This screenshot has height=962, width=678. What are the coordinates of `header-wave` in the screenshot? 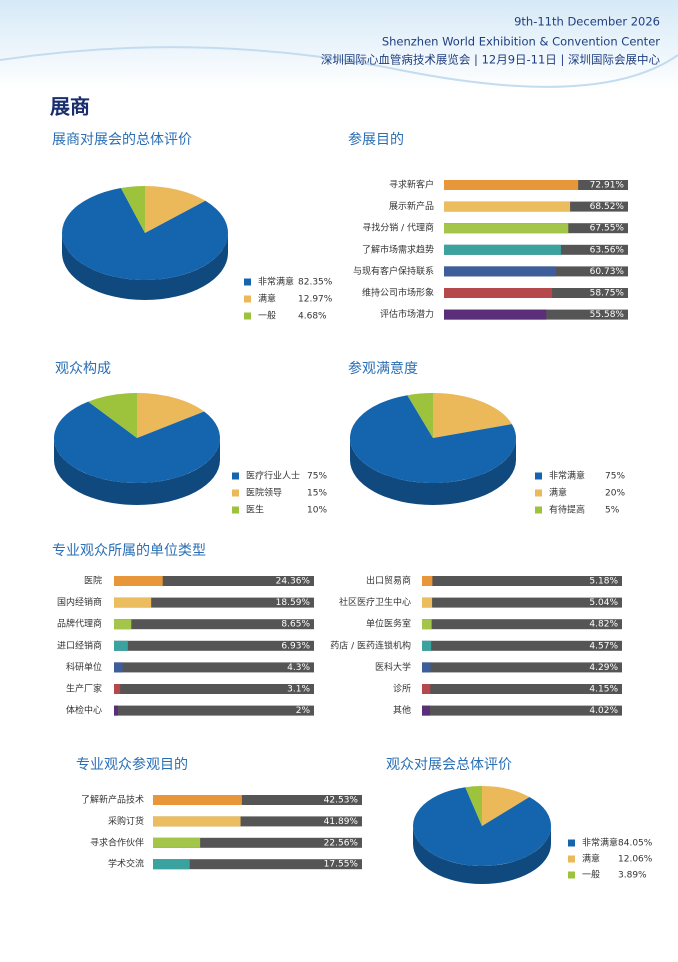 It's located at (339, 67).